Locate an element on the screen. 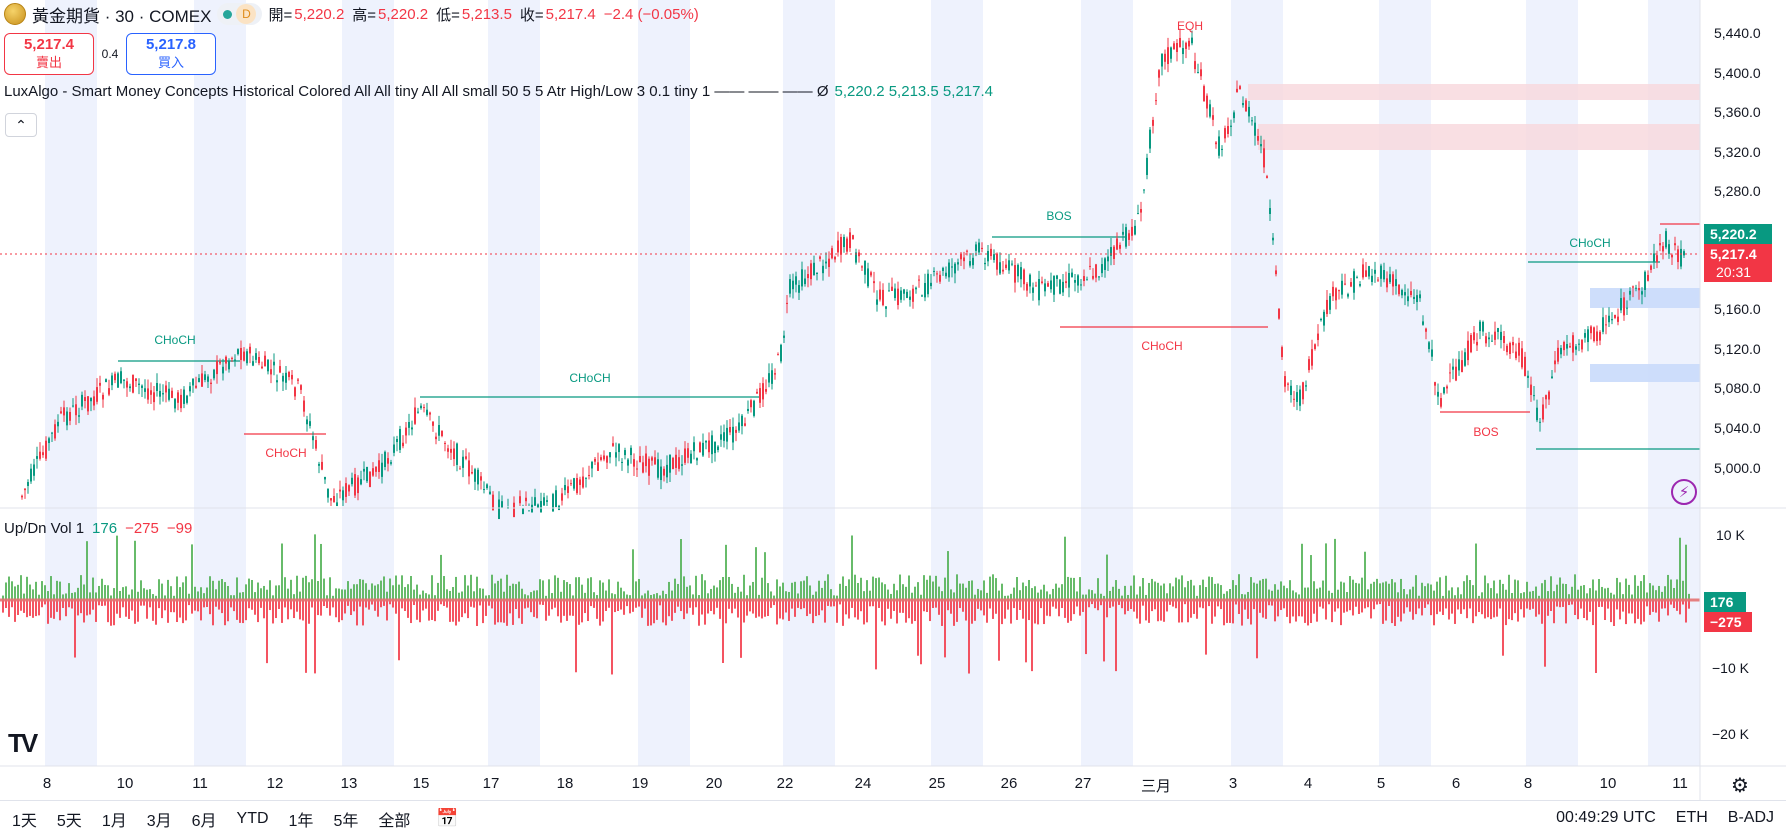  range-1m-button: 1月 is located at coordinates (114, 821).